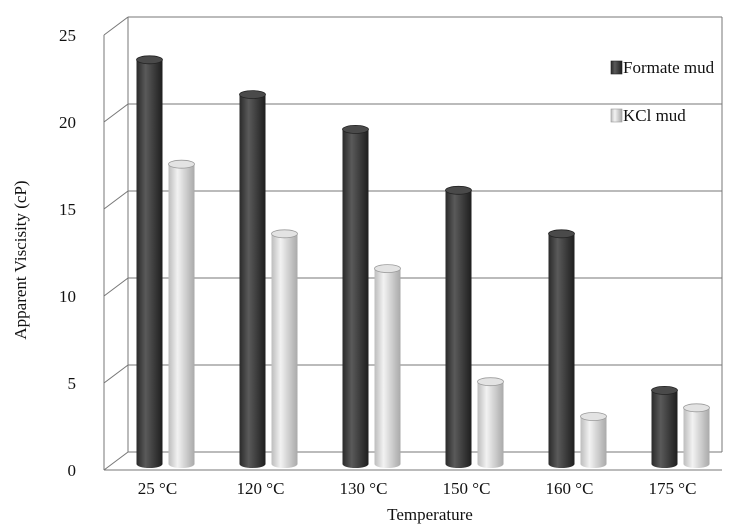  I want to click on y-tick-label: 10, so click(67, 296).